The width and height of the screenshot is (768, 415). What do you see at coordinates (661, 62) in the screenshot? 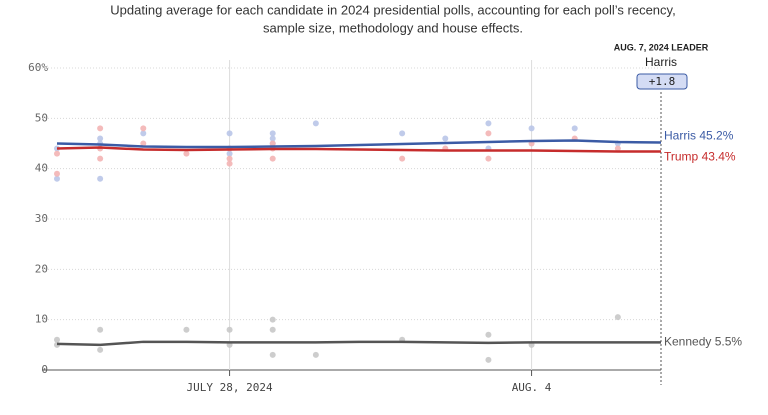
I see `leader-name: Harris` at bounding box center [661, 62].